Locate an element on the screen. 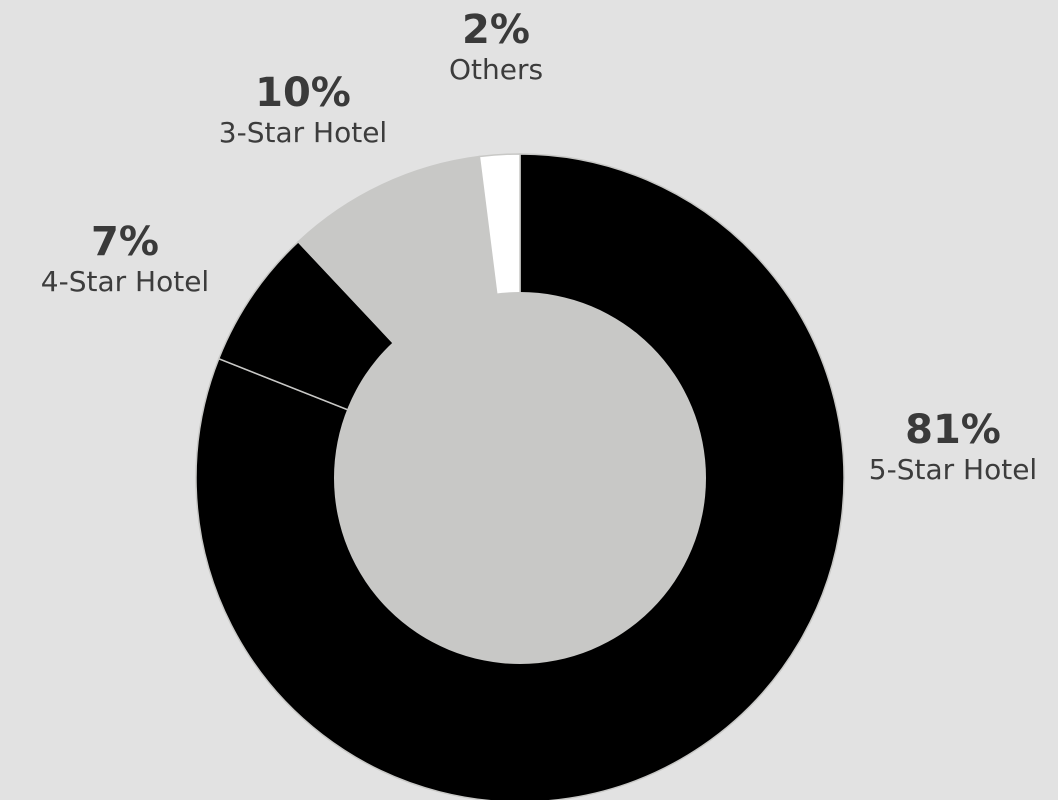 This screenshot has height=800, width=1058. category-label-5-star-hotel: 5-Star Hotel is located at coordinates (953, 469).